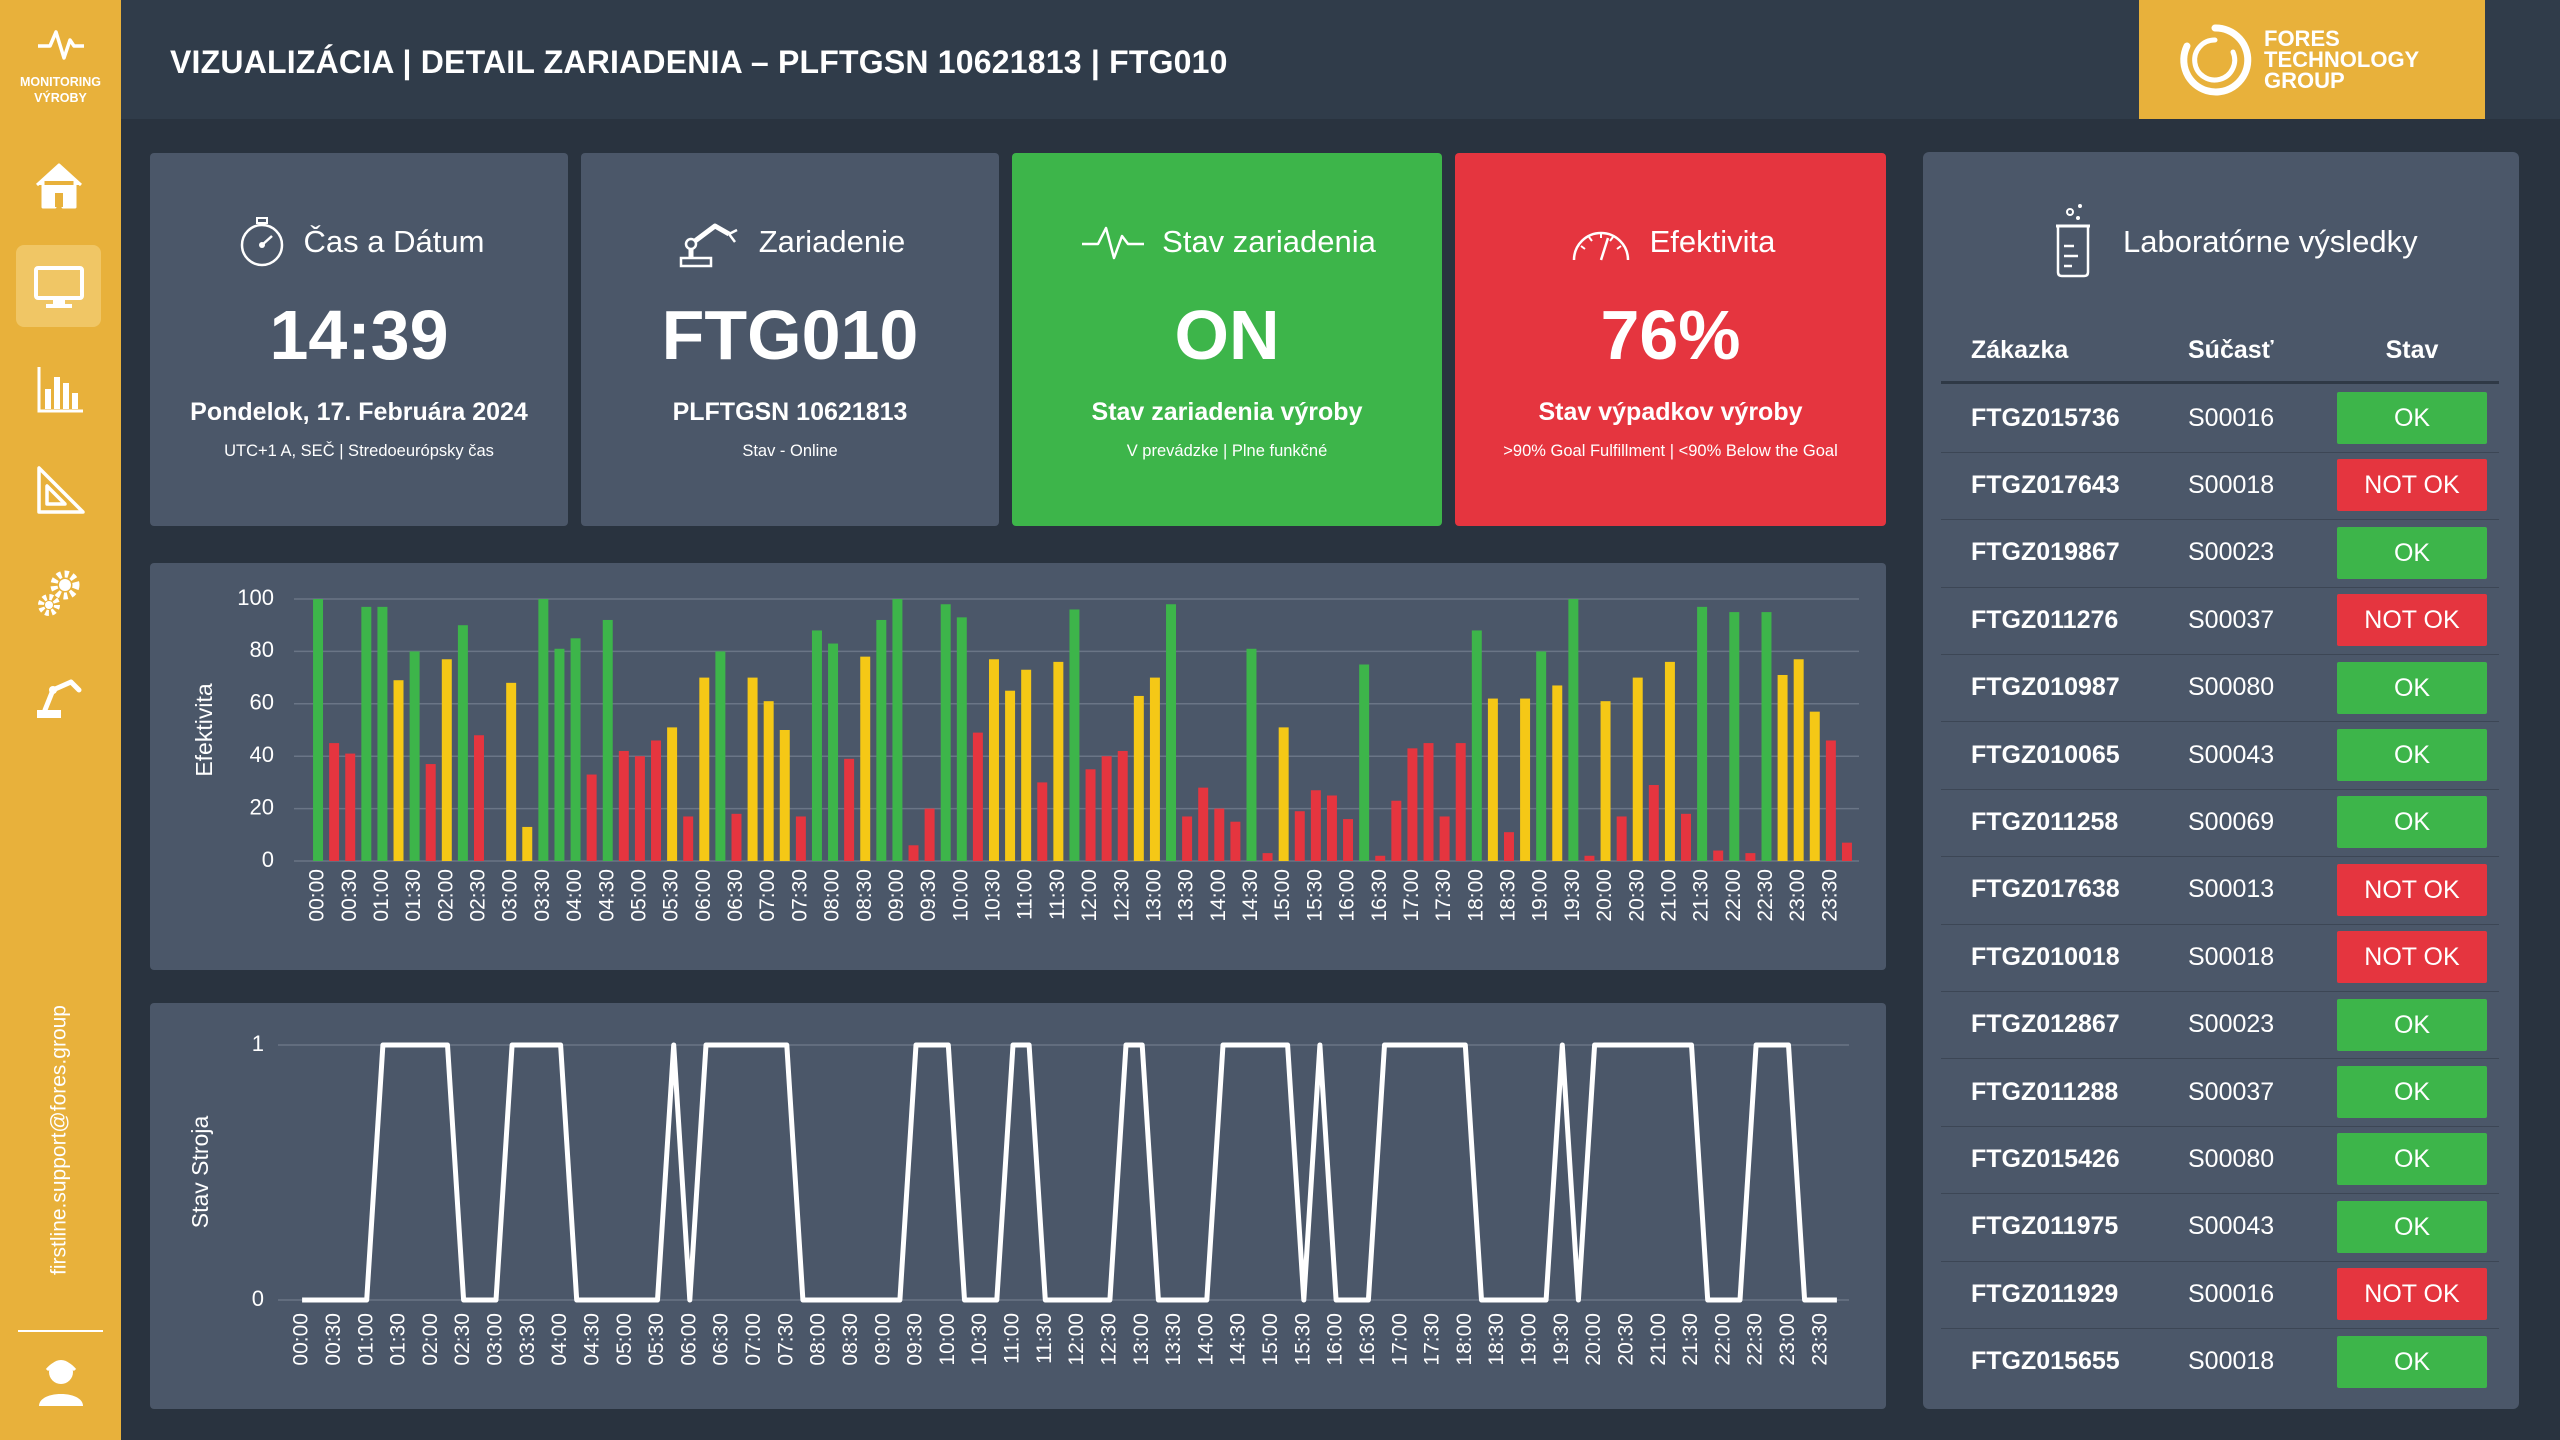  What do you see at coordinates (1025, 894) in the screenshot?
I see `x-tick-label: 11:00` at bounding box center [1025, 894].